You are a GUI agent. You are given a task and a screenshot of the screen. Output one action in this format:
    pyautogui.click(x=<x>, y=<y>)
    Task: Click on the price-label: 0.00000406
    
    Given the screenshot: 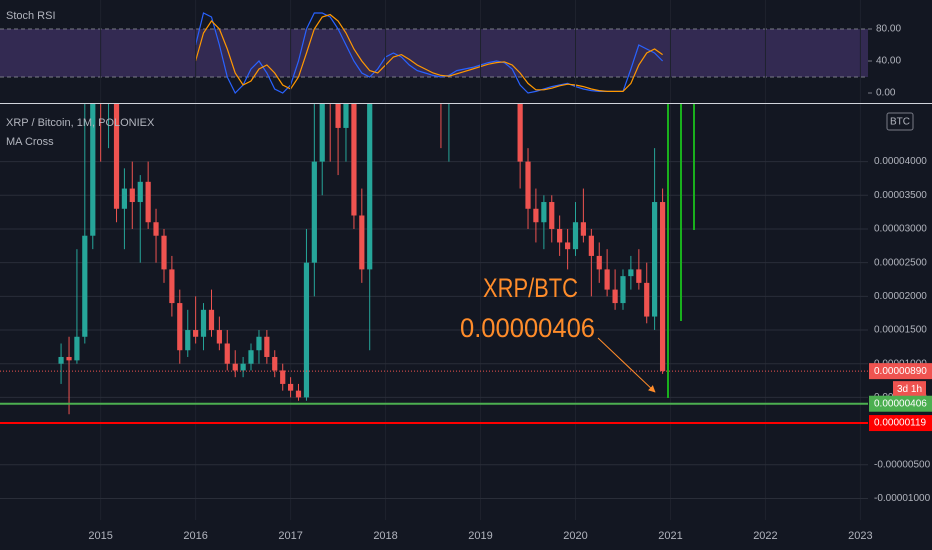 What is the action you would take?
    pyautogui.click(x=900, y=403)
    